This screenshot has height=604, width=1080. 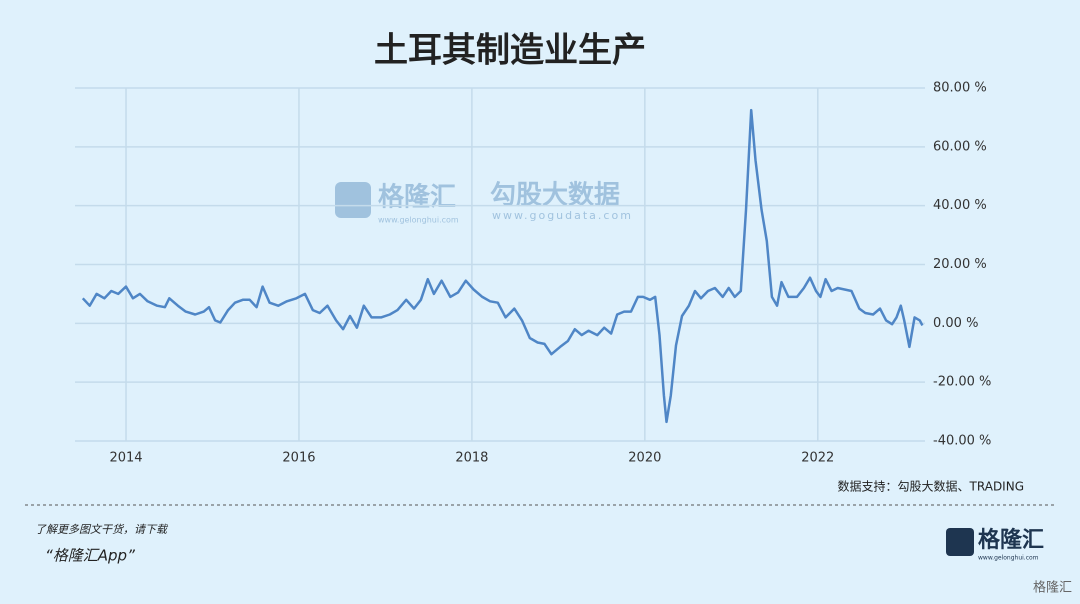 What do you see at coordinates (1052, 588) in the screenshot?
I see `corner-brand: 格隆汇` at bounding box center [1052, 588].